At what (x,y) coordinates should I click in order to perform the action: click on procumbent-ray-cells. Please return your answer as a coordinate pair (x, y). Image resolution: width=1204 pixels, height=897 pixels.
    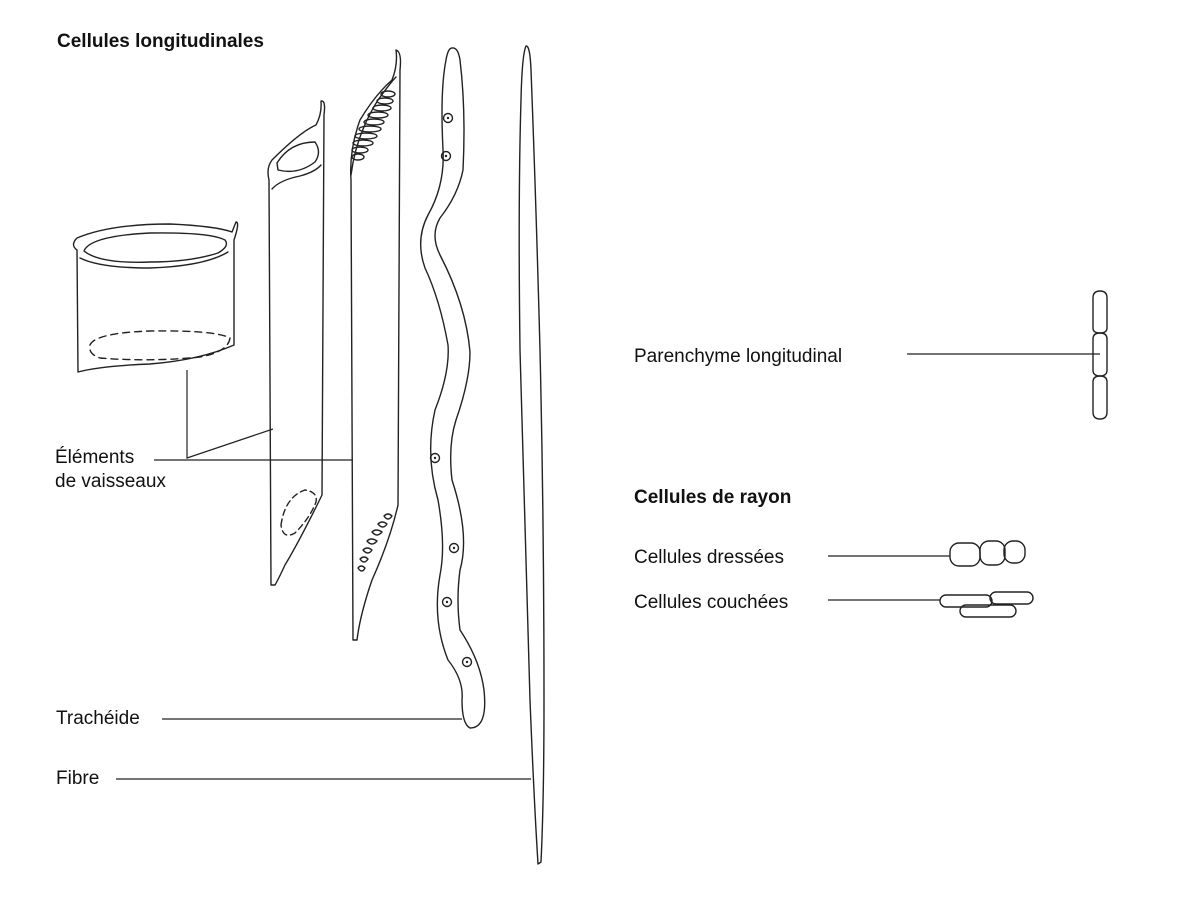
    Looking at the image, I should click on (986, 604).